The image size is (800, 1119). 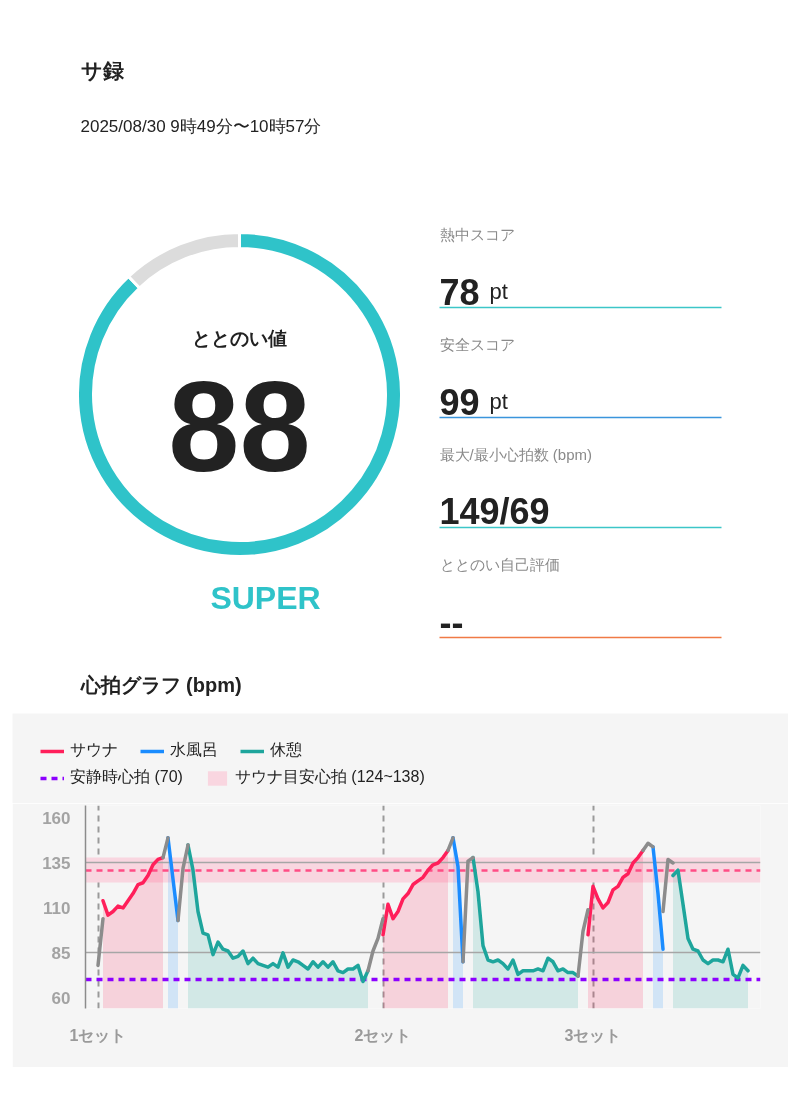 I want to click on y-tick-label: 60, so click(x=61, y=998).